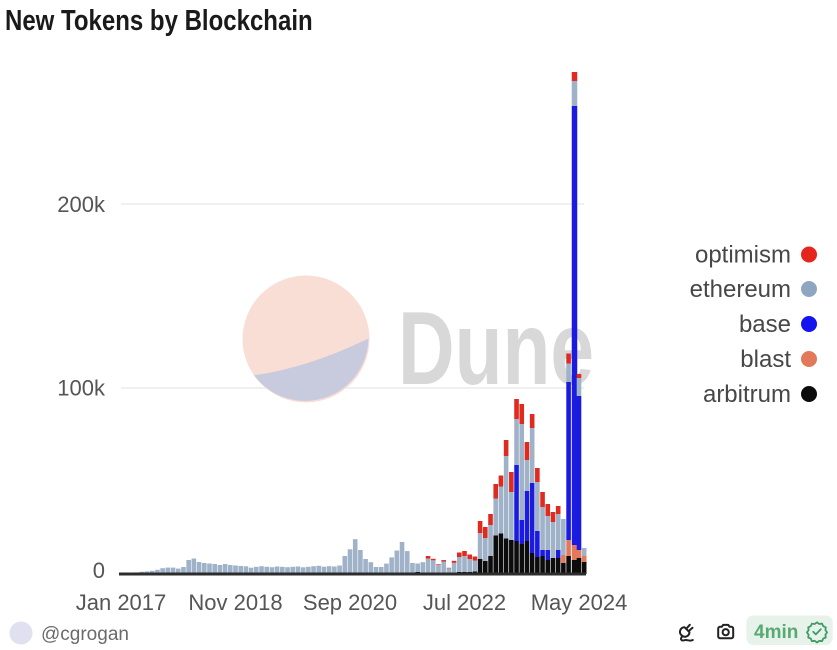  I want to click on svg-text: Dune, so click(496, 349).